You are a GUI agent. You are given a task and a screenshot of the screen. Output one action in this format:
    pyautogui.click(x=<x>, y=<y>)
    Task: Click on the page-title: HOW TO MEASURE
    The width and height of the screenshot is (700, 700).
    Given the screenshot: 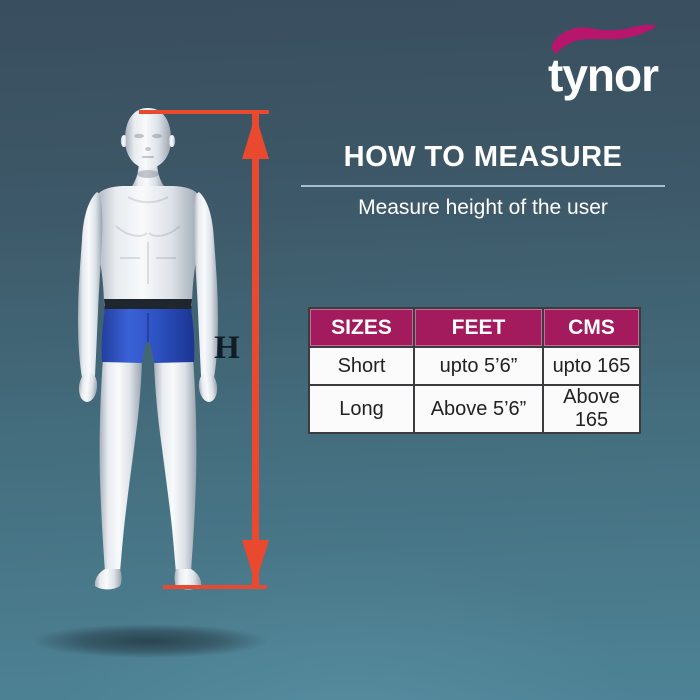 What is the action you would take?
    pyautogui.click(x=483, y=157)
    